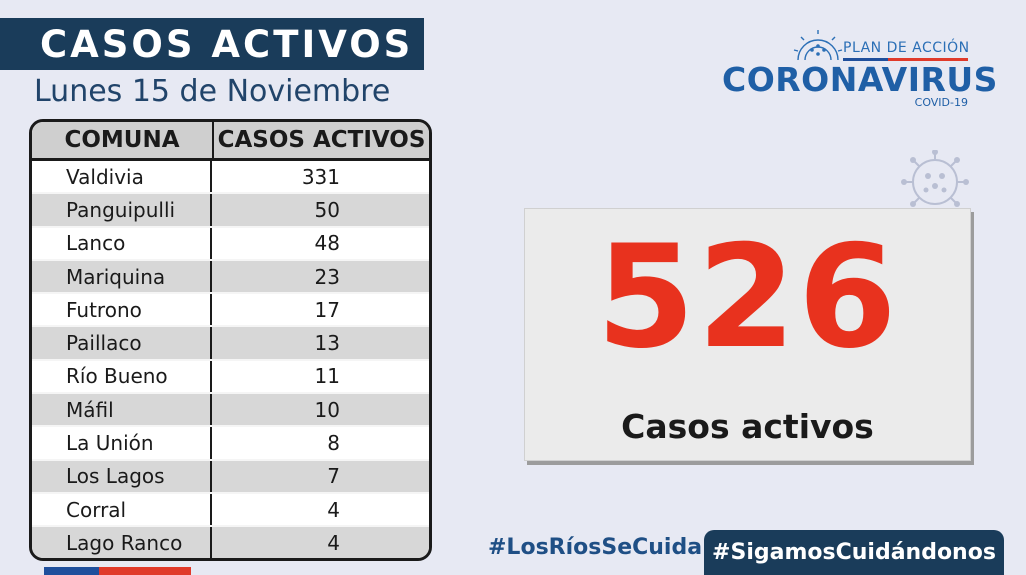 The image size is (1026, 575). What do you see at coordinates (941, 102) in the screenshot?
I see `logo-sub-text: COVID-19` at bounding box center [941, 102].